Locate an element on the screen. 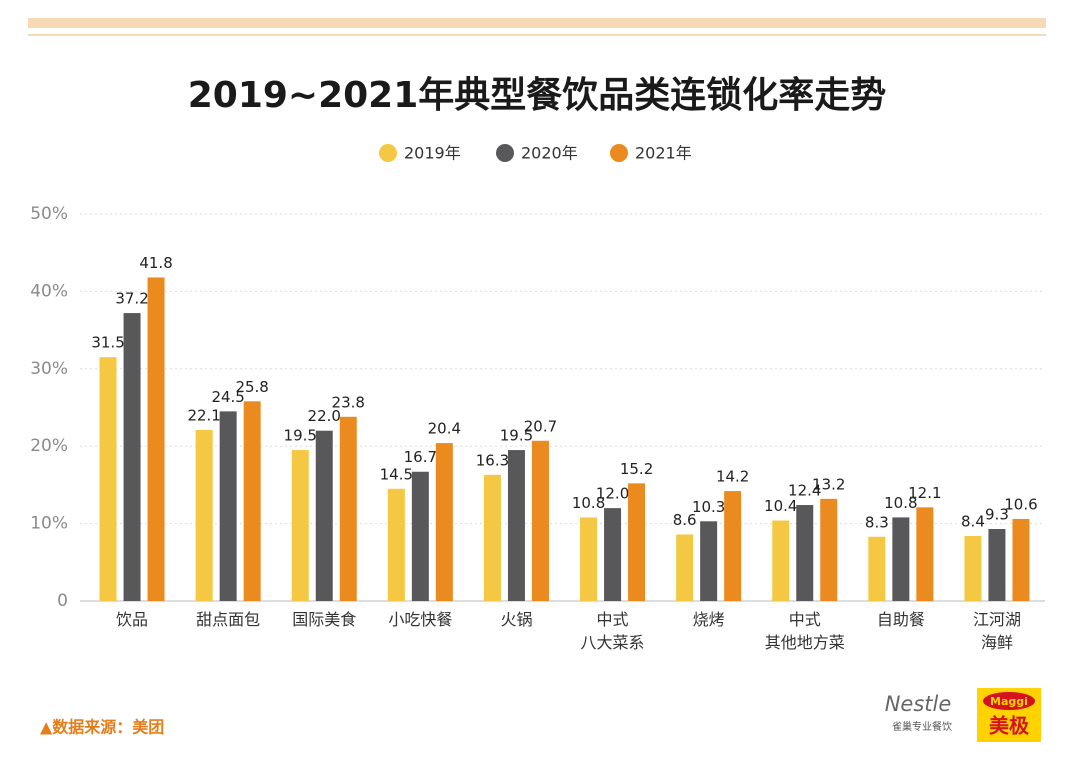 The image size is (1080, 763). maggi-oval is located at coordinates (1009, 701).